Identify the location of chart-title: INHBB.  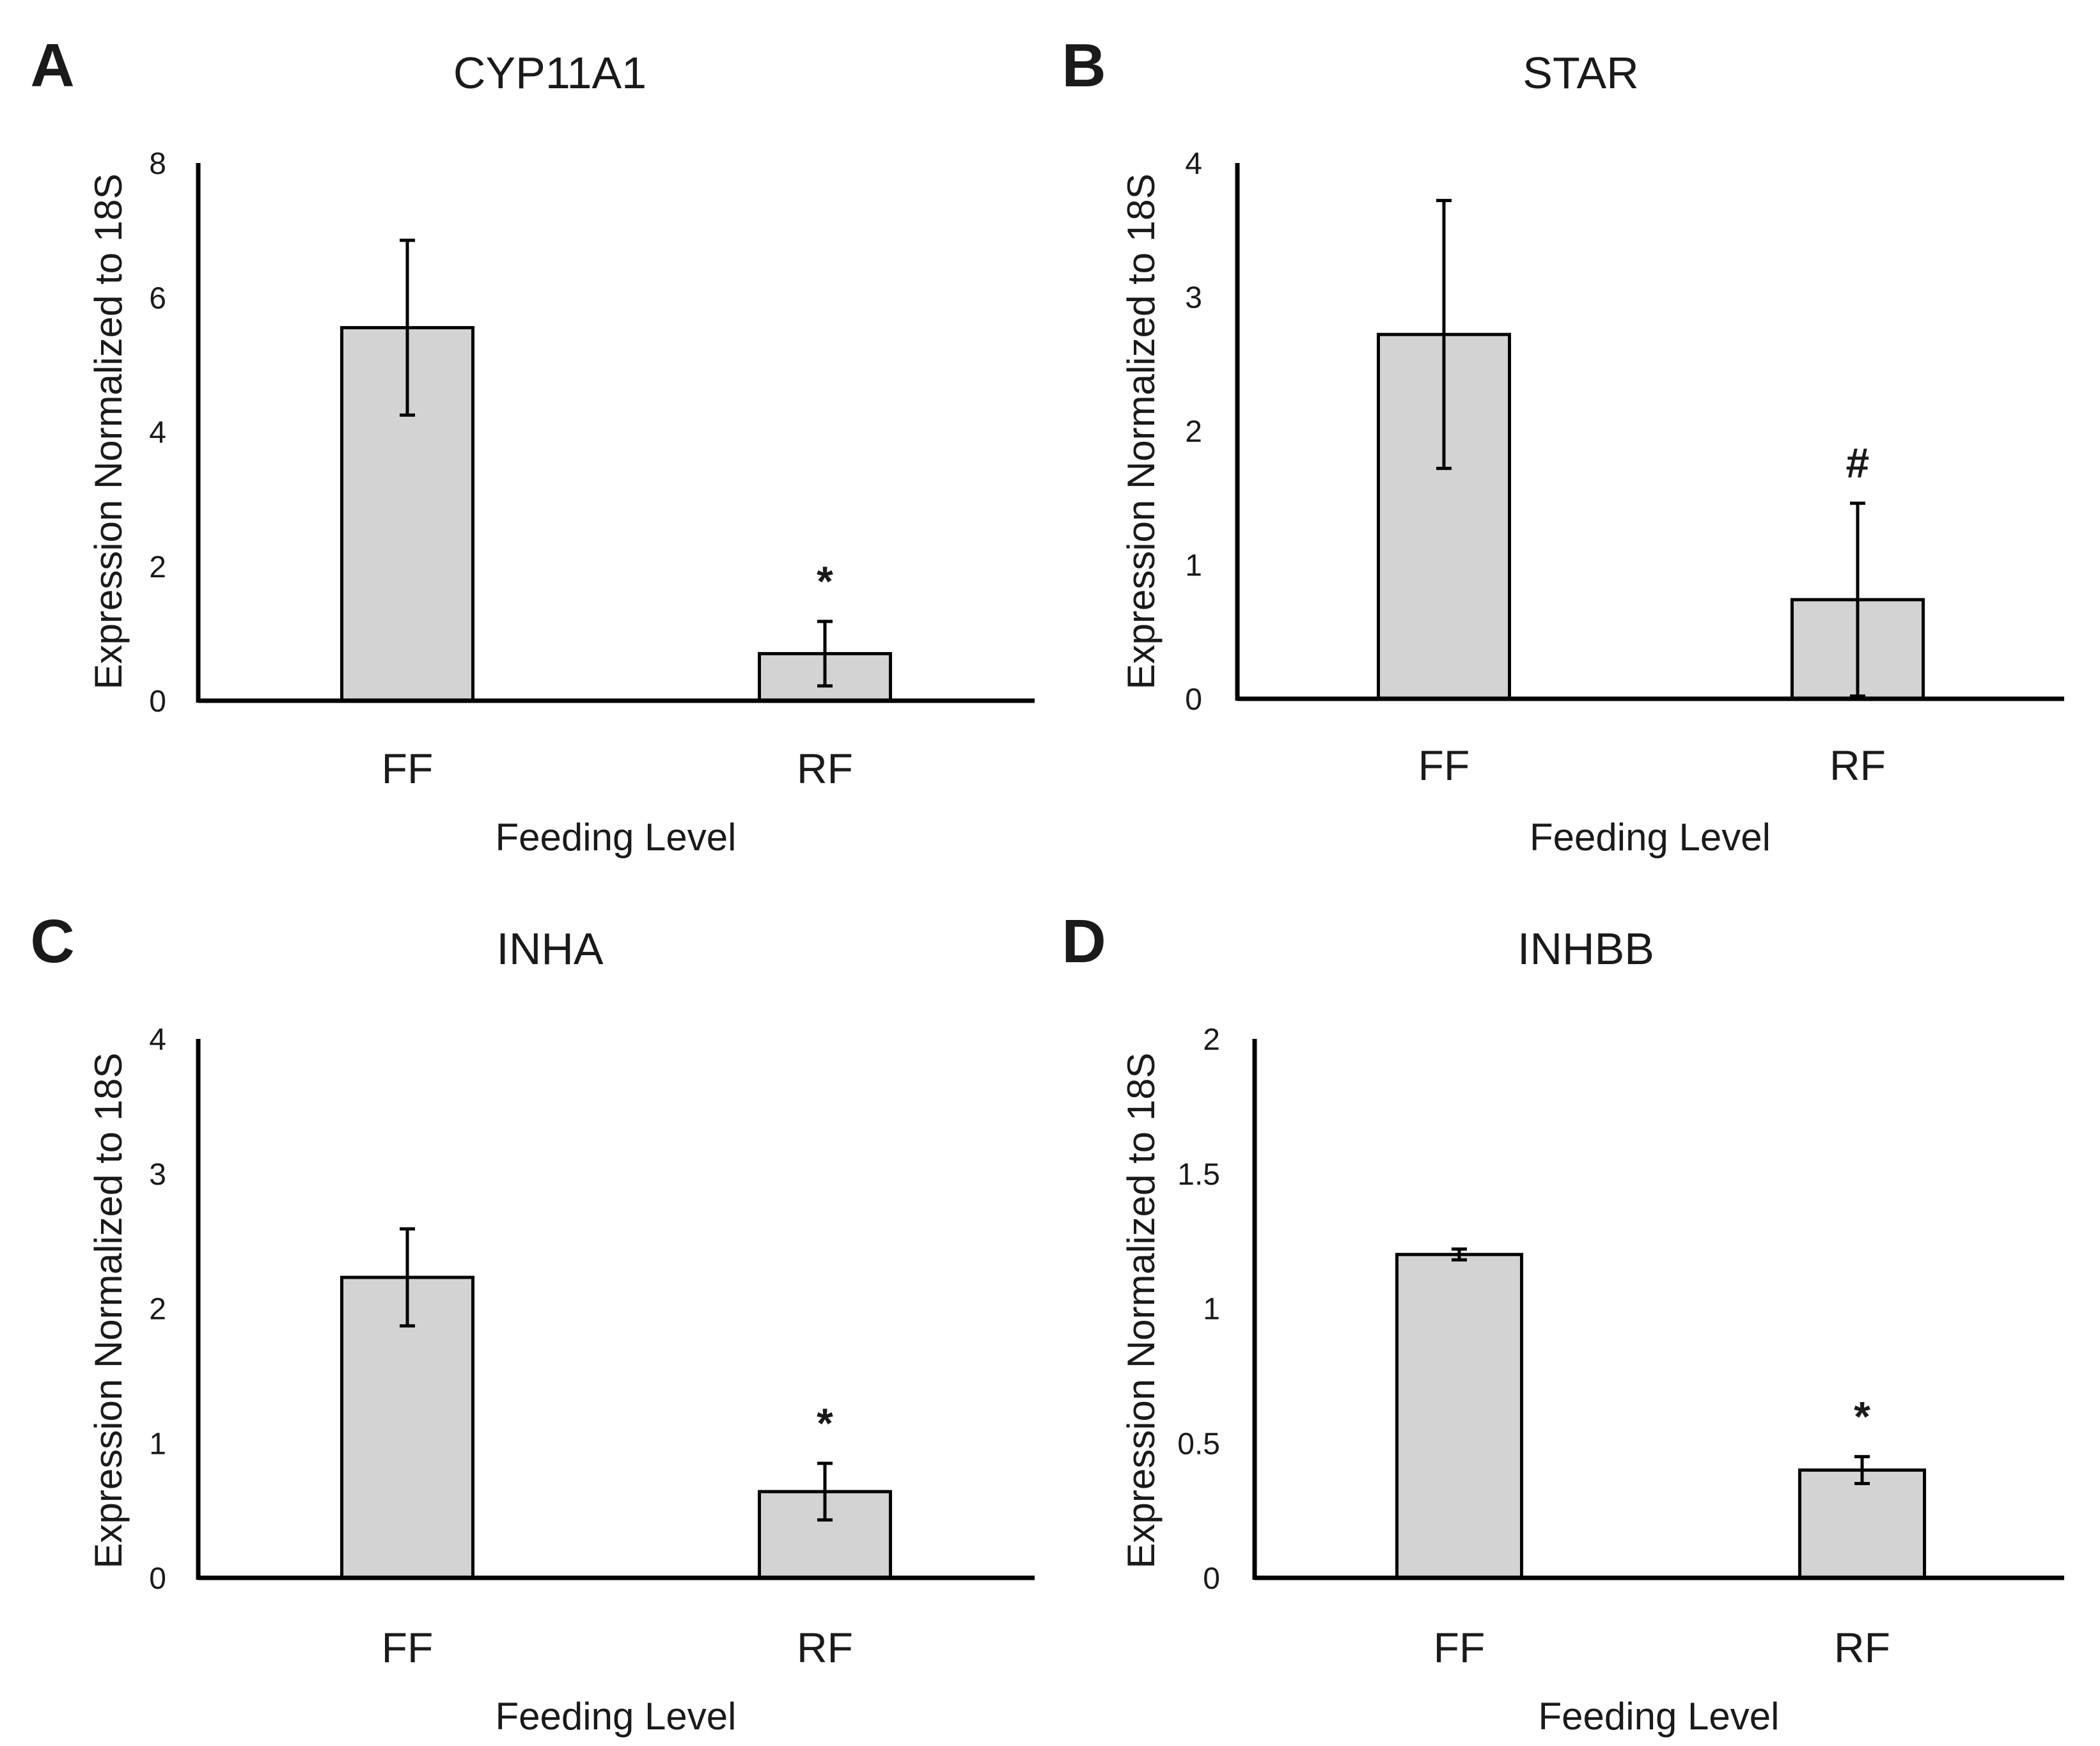
(1585, 949).